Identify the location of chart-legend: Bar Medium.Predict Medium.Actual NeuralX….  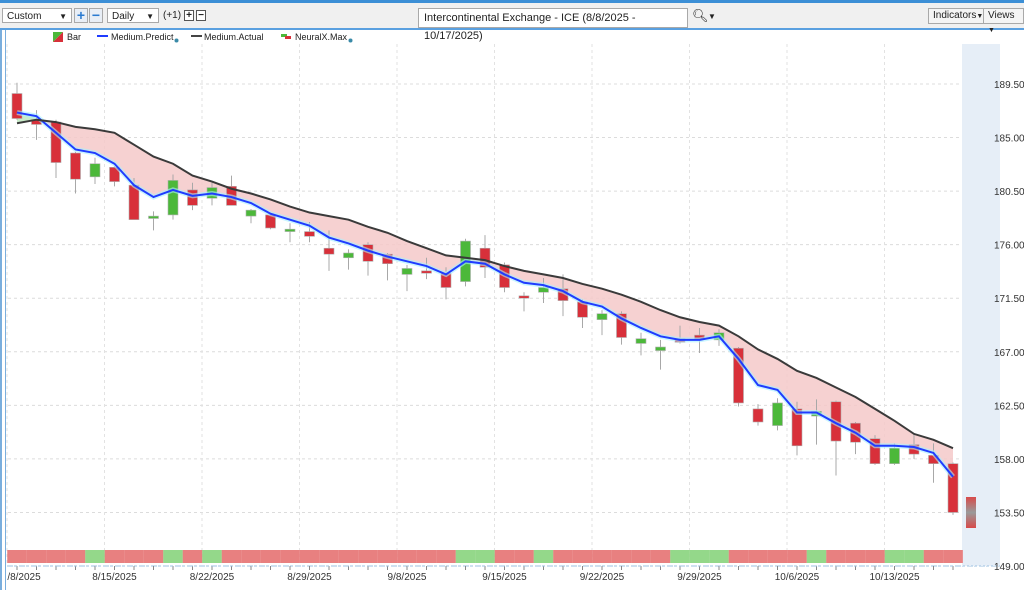
(512, 37).